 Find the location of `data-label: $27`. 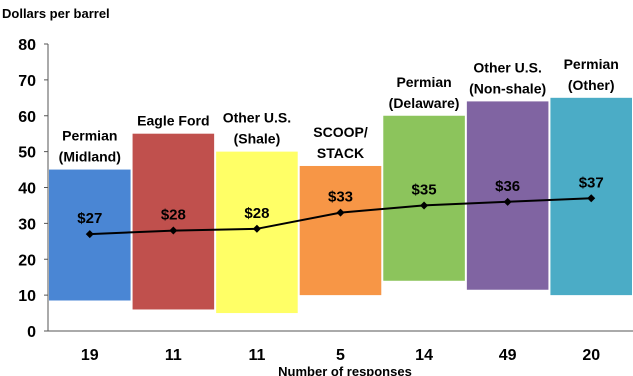

data-label: $27 is located at coordinates (89, 218).